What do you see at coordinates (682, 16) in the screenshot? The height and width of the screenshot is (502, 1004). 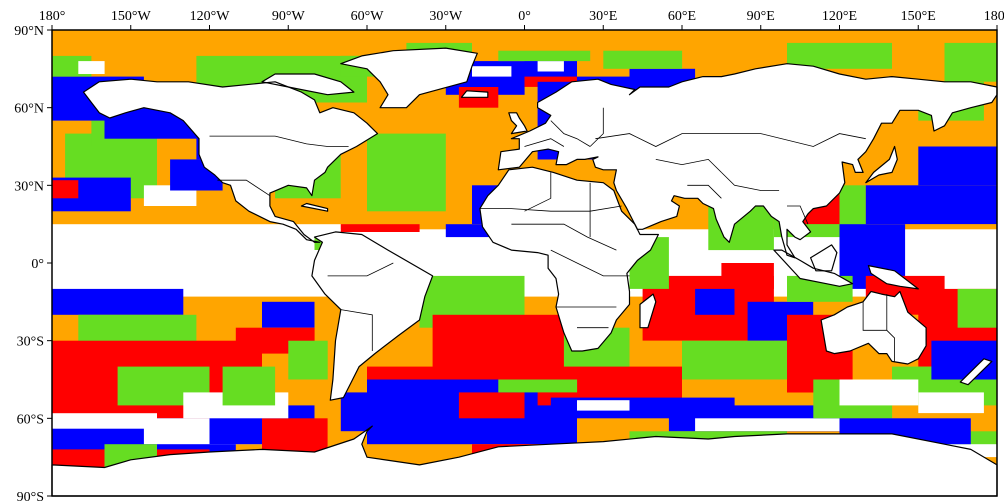 I see `lon-tick-label: 60°E` at bounding box center [682, 16].